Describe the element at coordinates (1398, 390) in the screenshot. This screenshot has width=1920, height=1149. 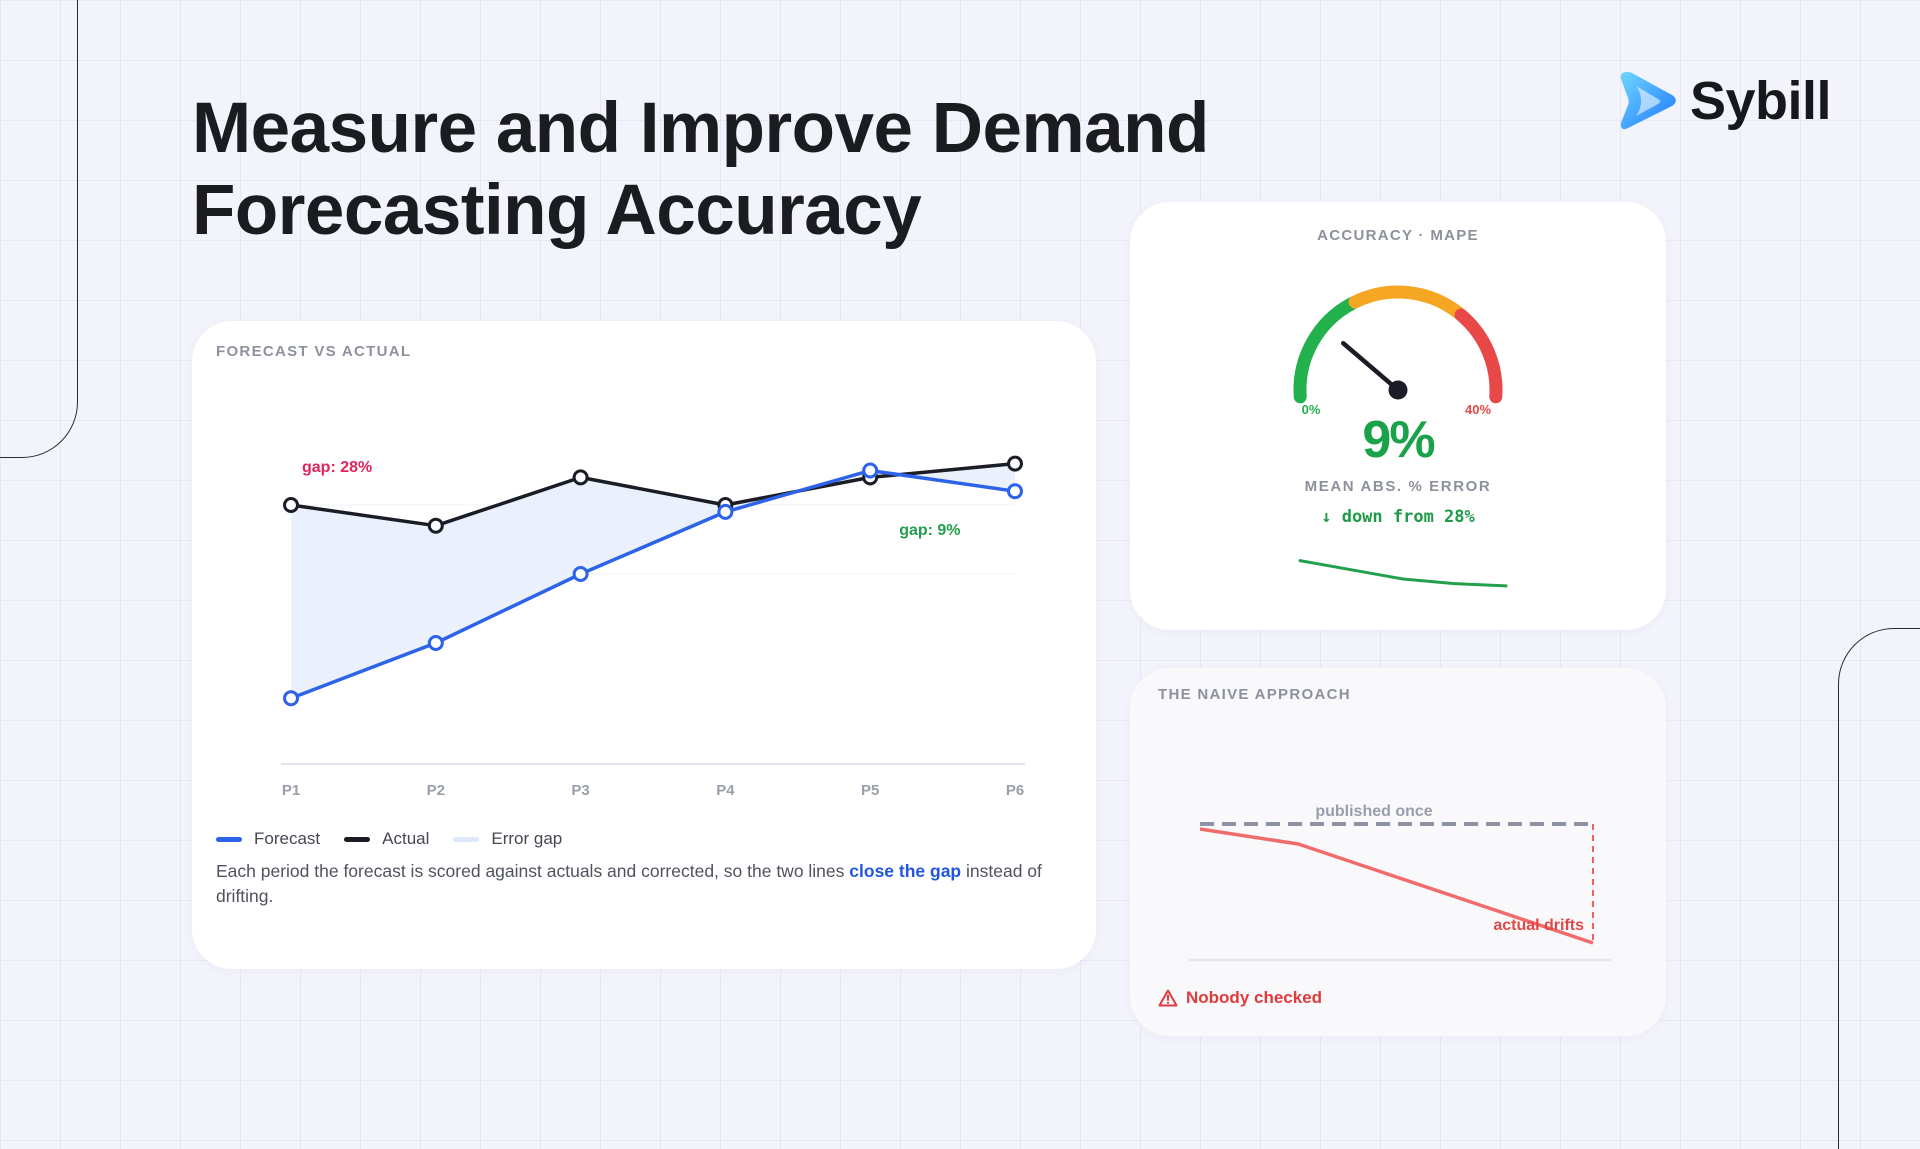
I see `gauge-hub` at that location.